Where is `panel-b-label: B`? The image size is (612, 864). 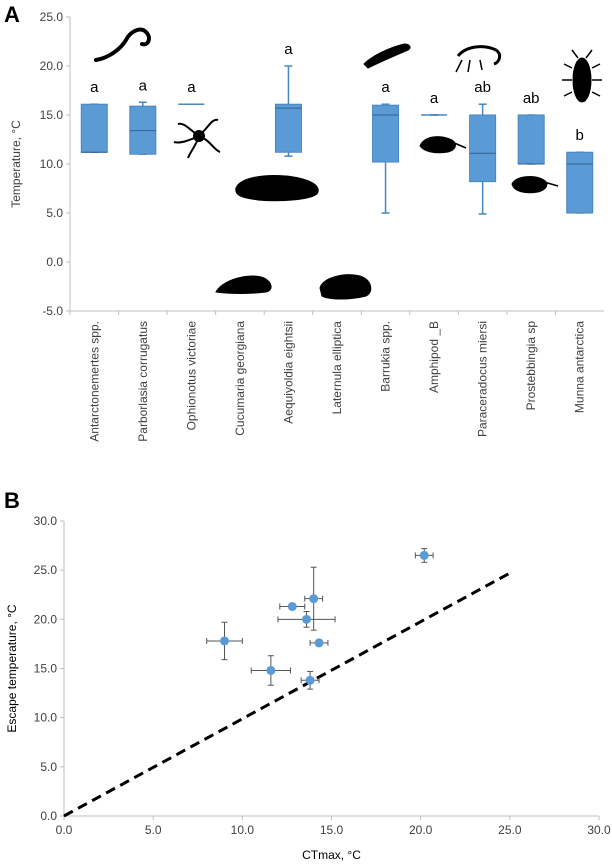
panel-b-label: B is located at coordinates (12, 500).